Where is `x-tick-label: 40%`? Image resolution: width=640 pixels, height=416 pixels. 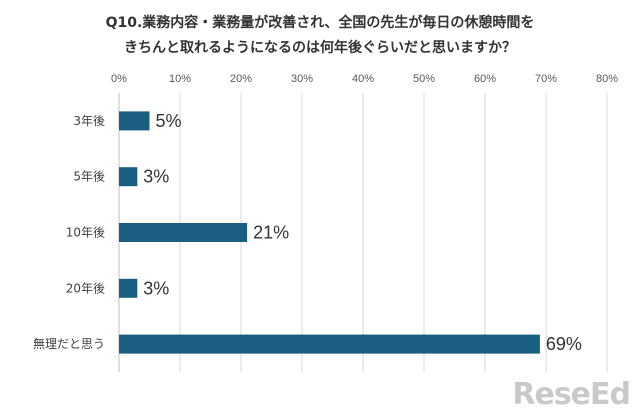
x-tick-label: 40% is located at coordinates (363, 79).